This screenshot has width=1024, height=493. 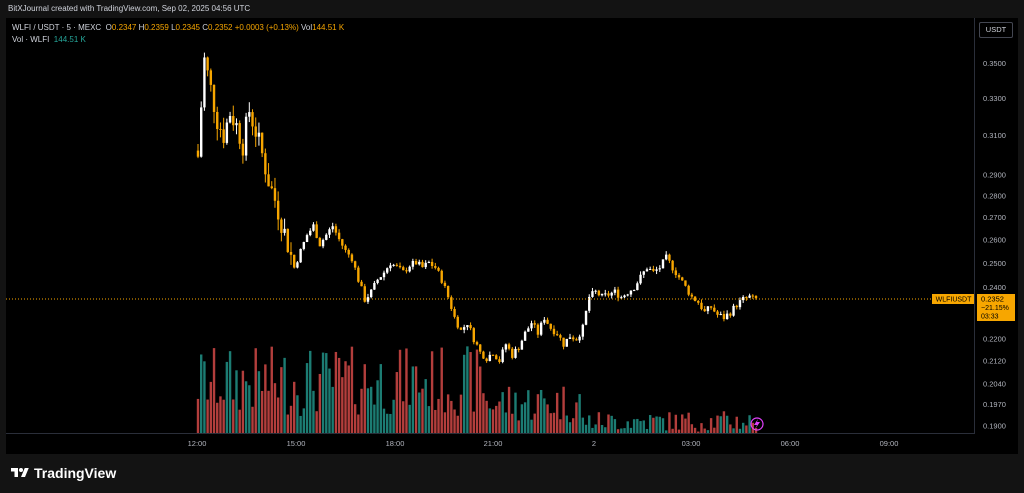 What do you see at coordinates (757, 424) in the screenshot?
I see `lightning-icon` at bounding box center [757, 424].